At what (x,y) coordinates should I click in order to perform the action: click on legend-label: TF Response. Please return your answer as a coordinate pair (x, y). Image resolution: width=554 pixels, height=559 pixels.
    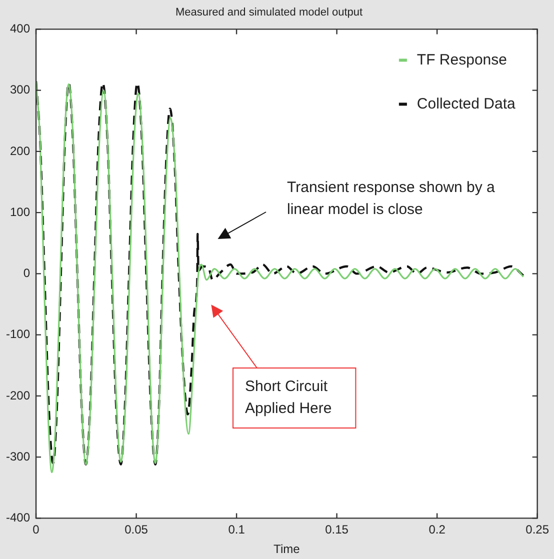
    Looking at the image, I should click on (461, 59).